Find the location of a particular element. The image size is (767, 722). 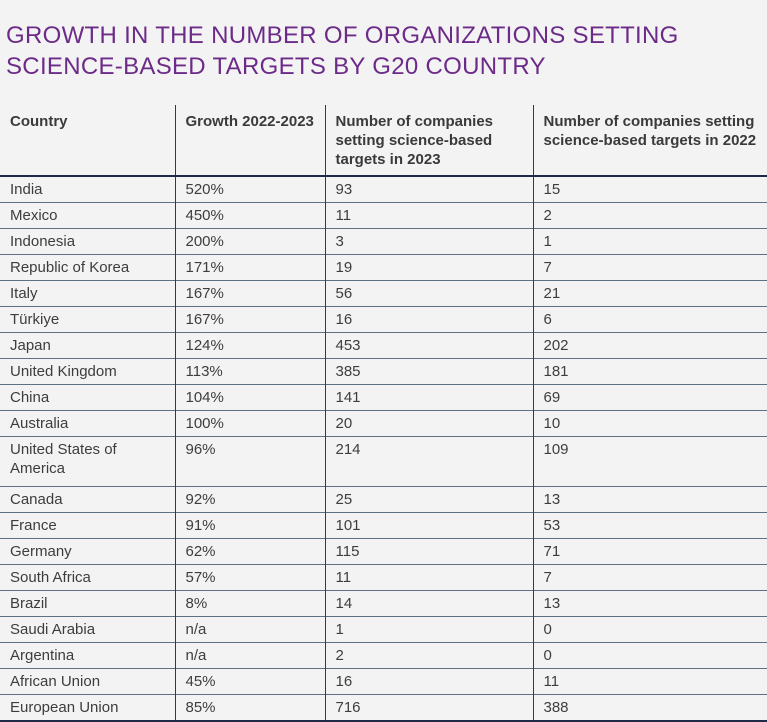

companies-2022-cell: 21 is located at coordinates (649, 293).